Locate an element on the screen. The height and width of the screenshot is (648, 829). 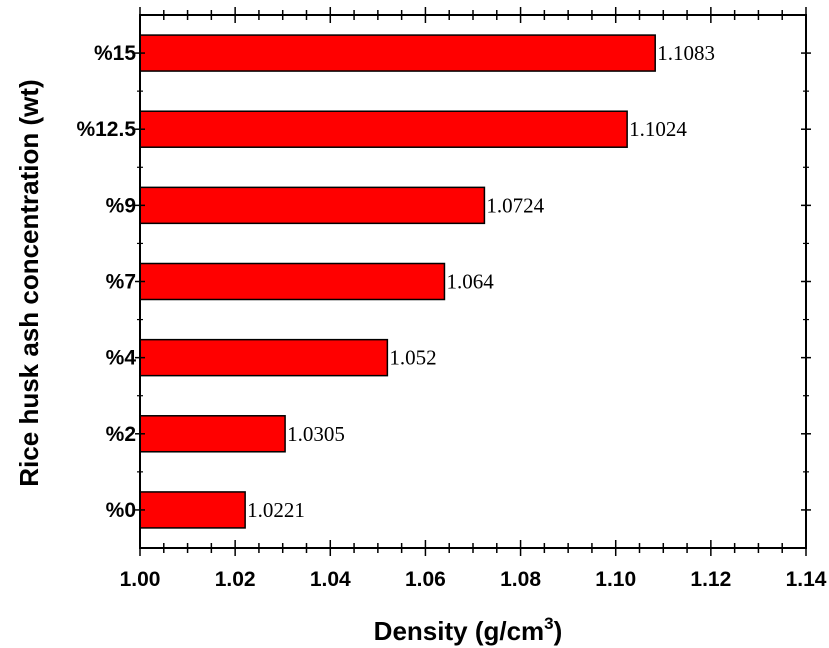
x-tick-label: 1.14 is located at coordinates (806, 579).